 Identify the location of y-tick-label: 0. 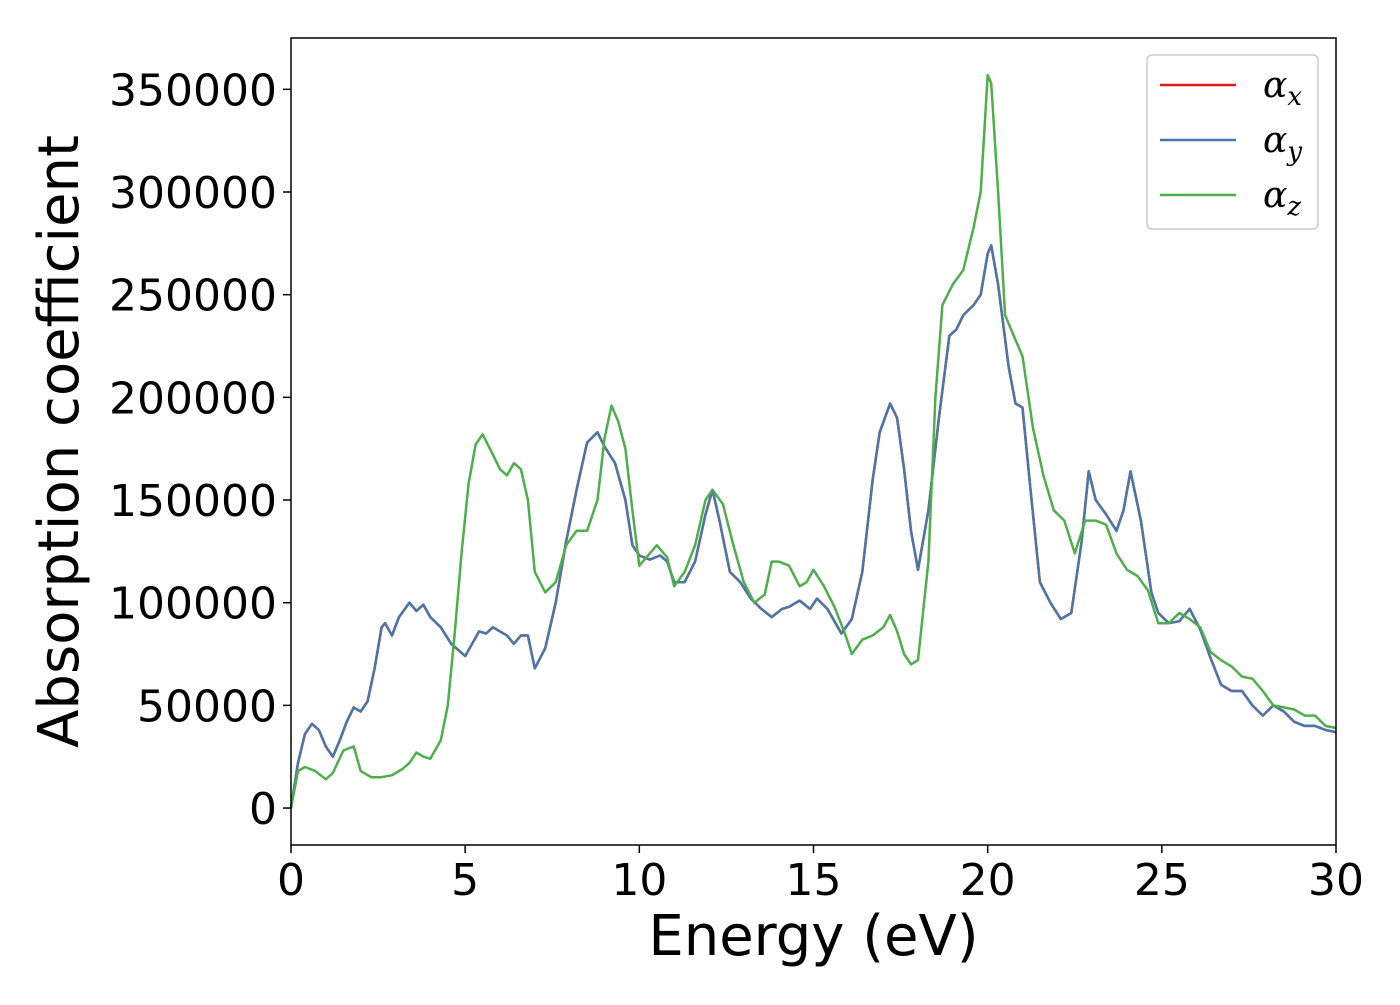
(263, 809).